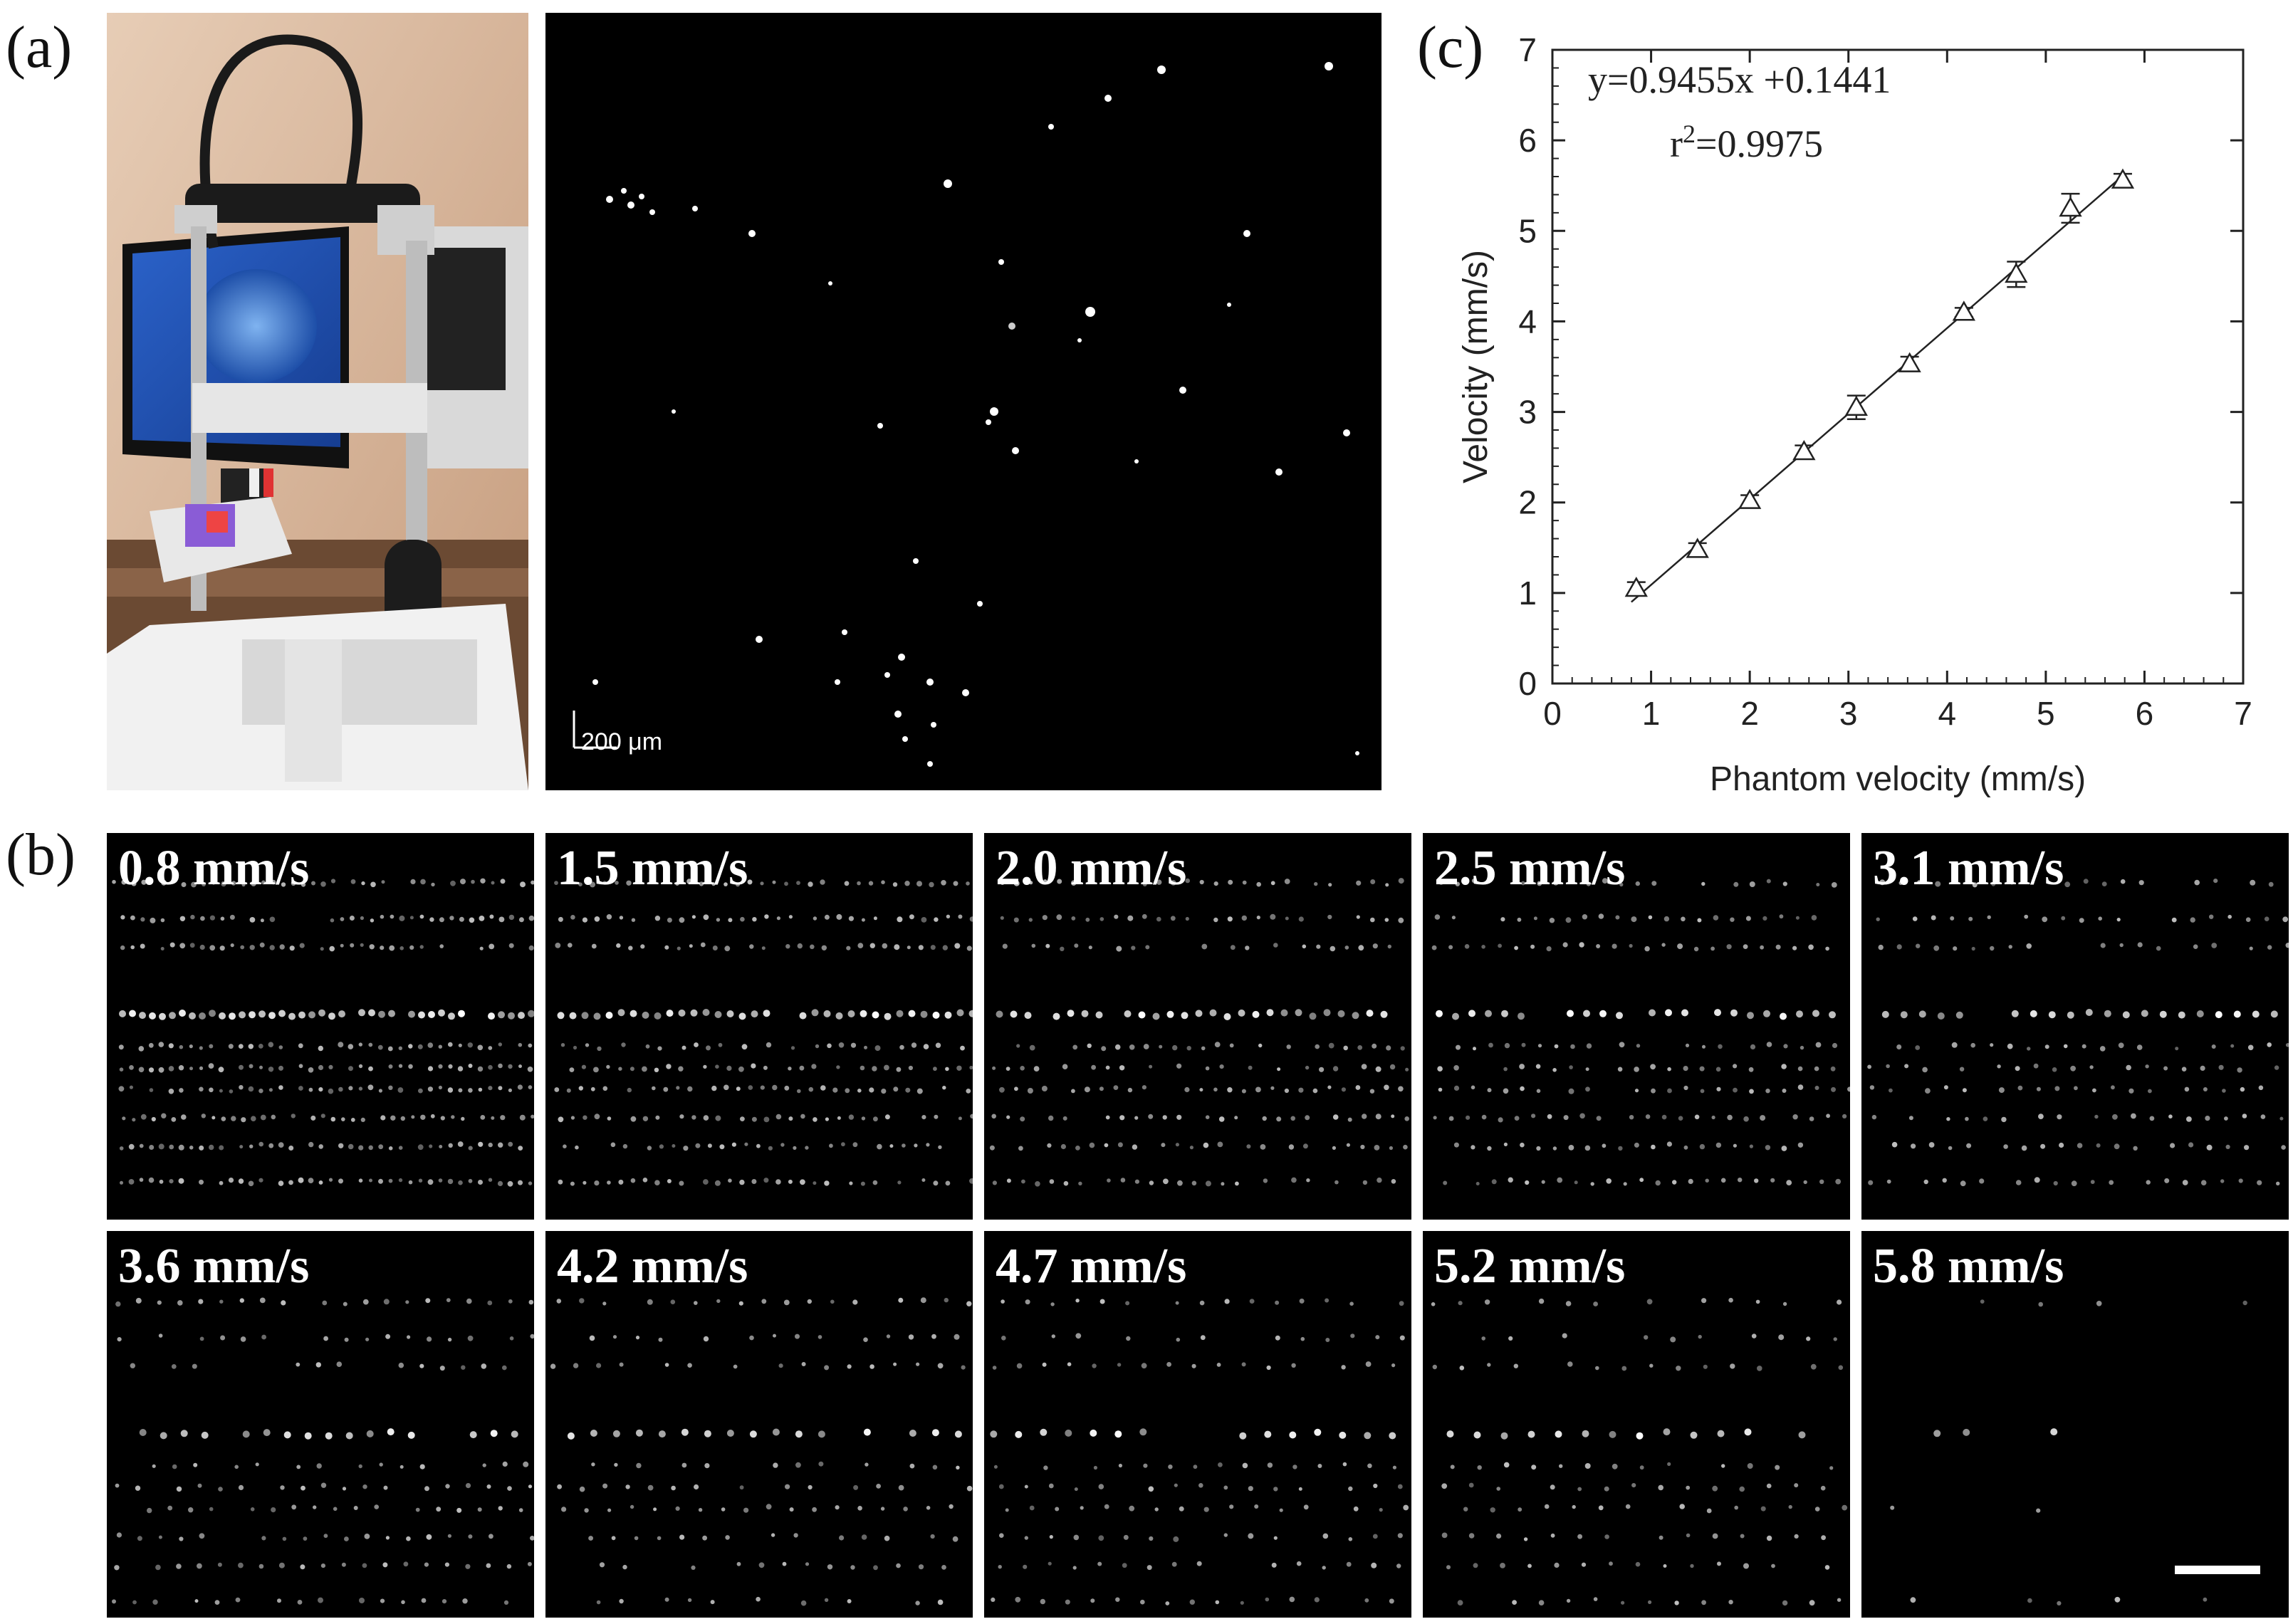  What do you see at coordinates (39, 47) in the screenshot?
I see `panel-label-a: (a)` at bounding box center [39, 47].